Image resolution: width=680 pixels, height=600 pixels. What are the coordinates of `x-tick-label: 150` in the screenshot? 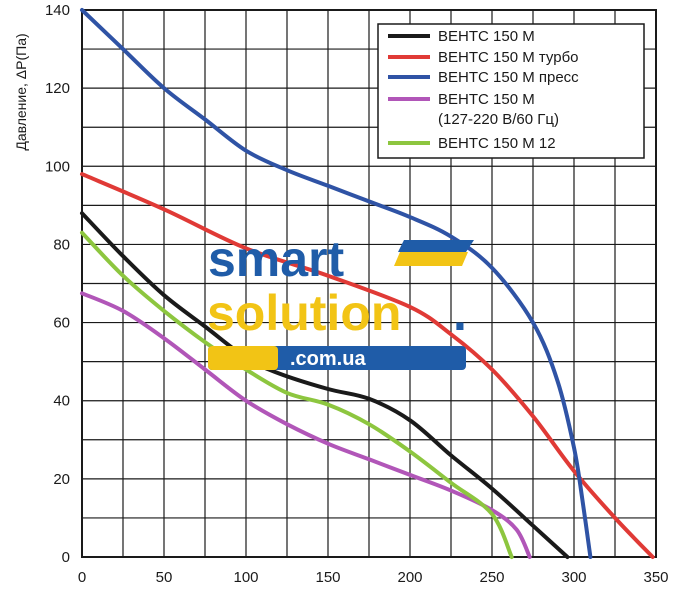 It's located at (327, 577).